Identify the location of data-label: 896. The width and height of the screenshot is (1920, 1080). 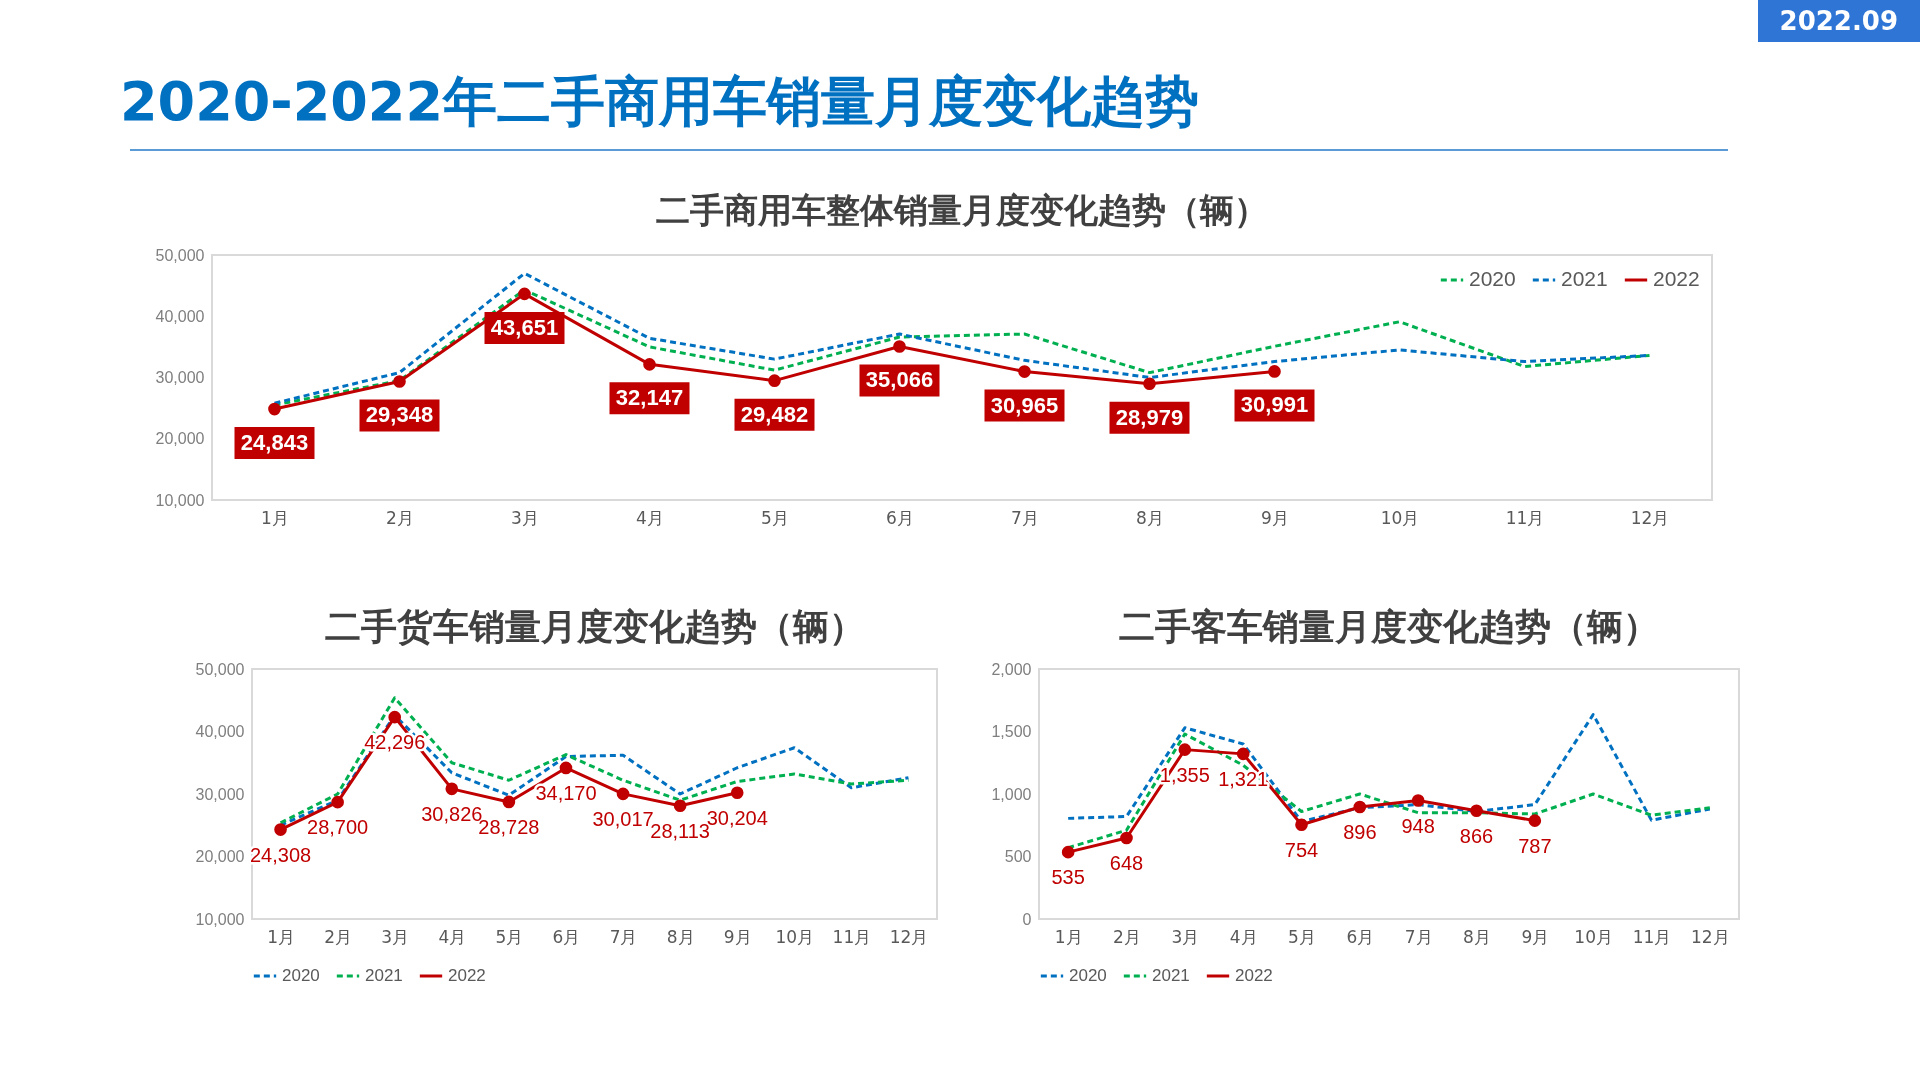
(1360, 832).